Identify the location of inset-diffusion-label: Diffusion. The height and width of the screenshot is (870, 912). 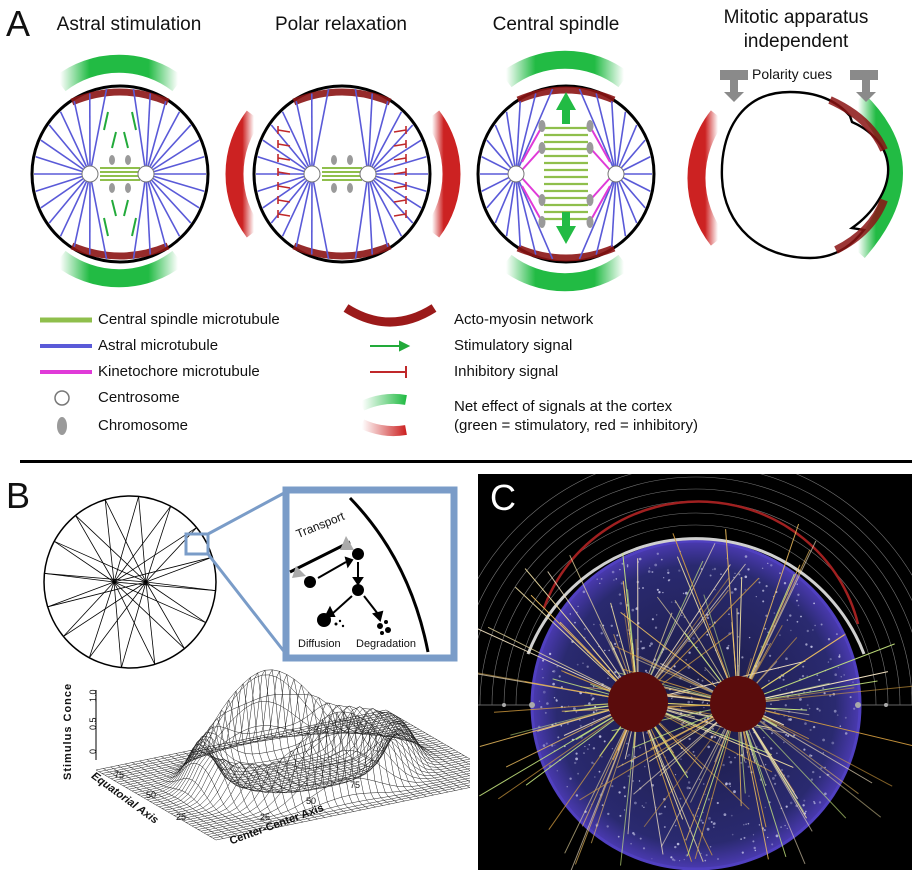
(319, 644).